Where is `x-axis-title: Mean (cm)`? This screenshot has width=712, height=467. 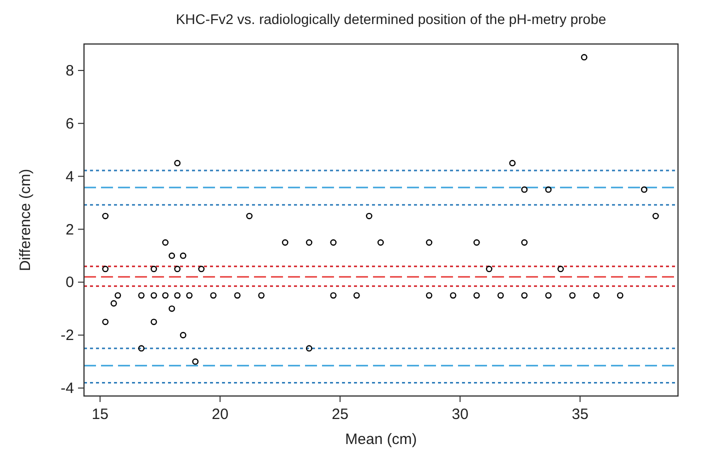 x-axis-title: Mean (cm) is located at coordinates (381, 439).